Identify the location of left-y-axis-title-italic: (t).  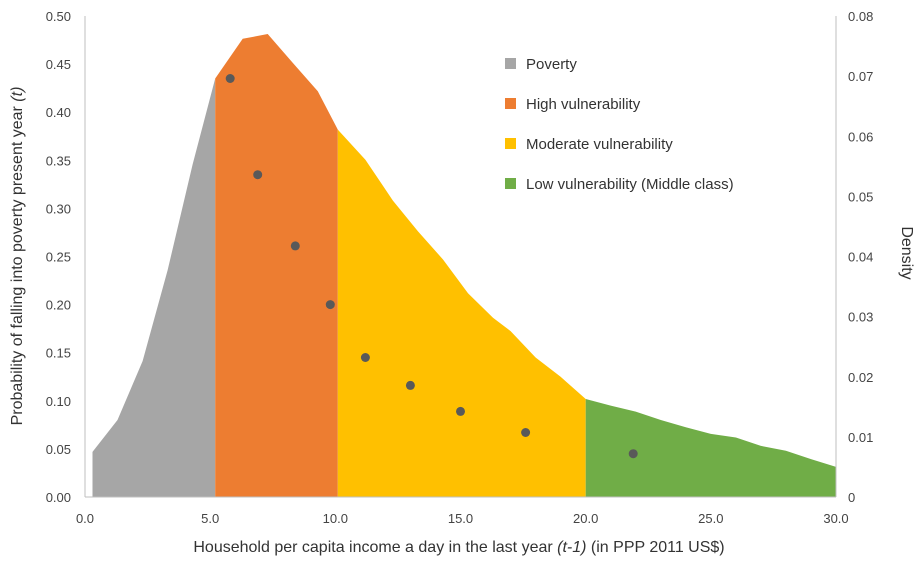
(17, 94).